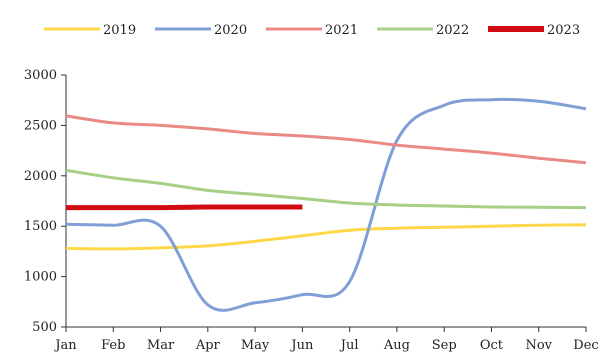 This screenshot has height=358, width=612. What do you see at coordinates (326, 139) in the screenshot?
I see `series-line-2021` at bounding box center [326, 139].